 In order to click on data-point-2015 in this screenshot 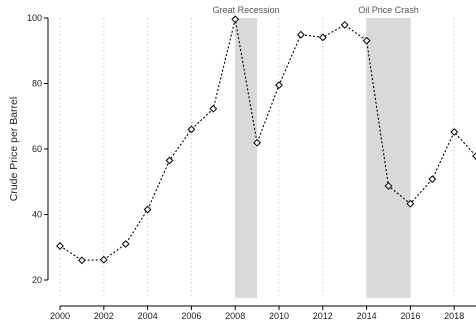, I will do `click(388, 186)`.